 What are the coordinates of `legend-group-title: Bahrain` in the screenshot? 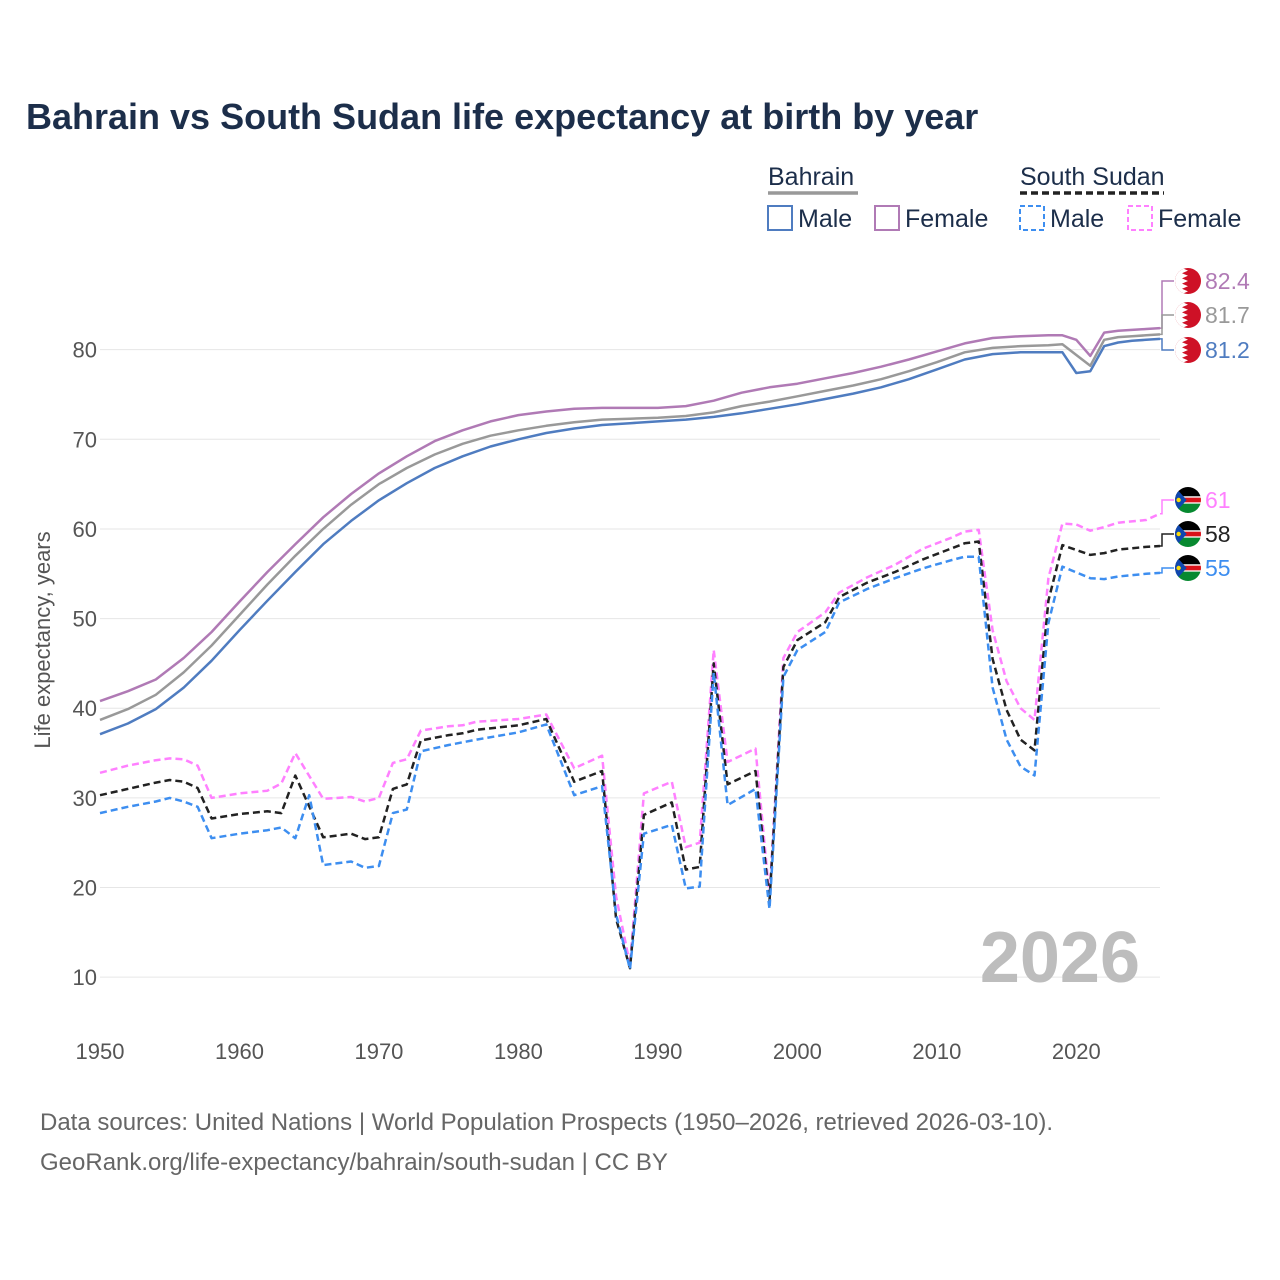 It's located at (811, 177).